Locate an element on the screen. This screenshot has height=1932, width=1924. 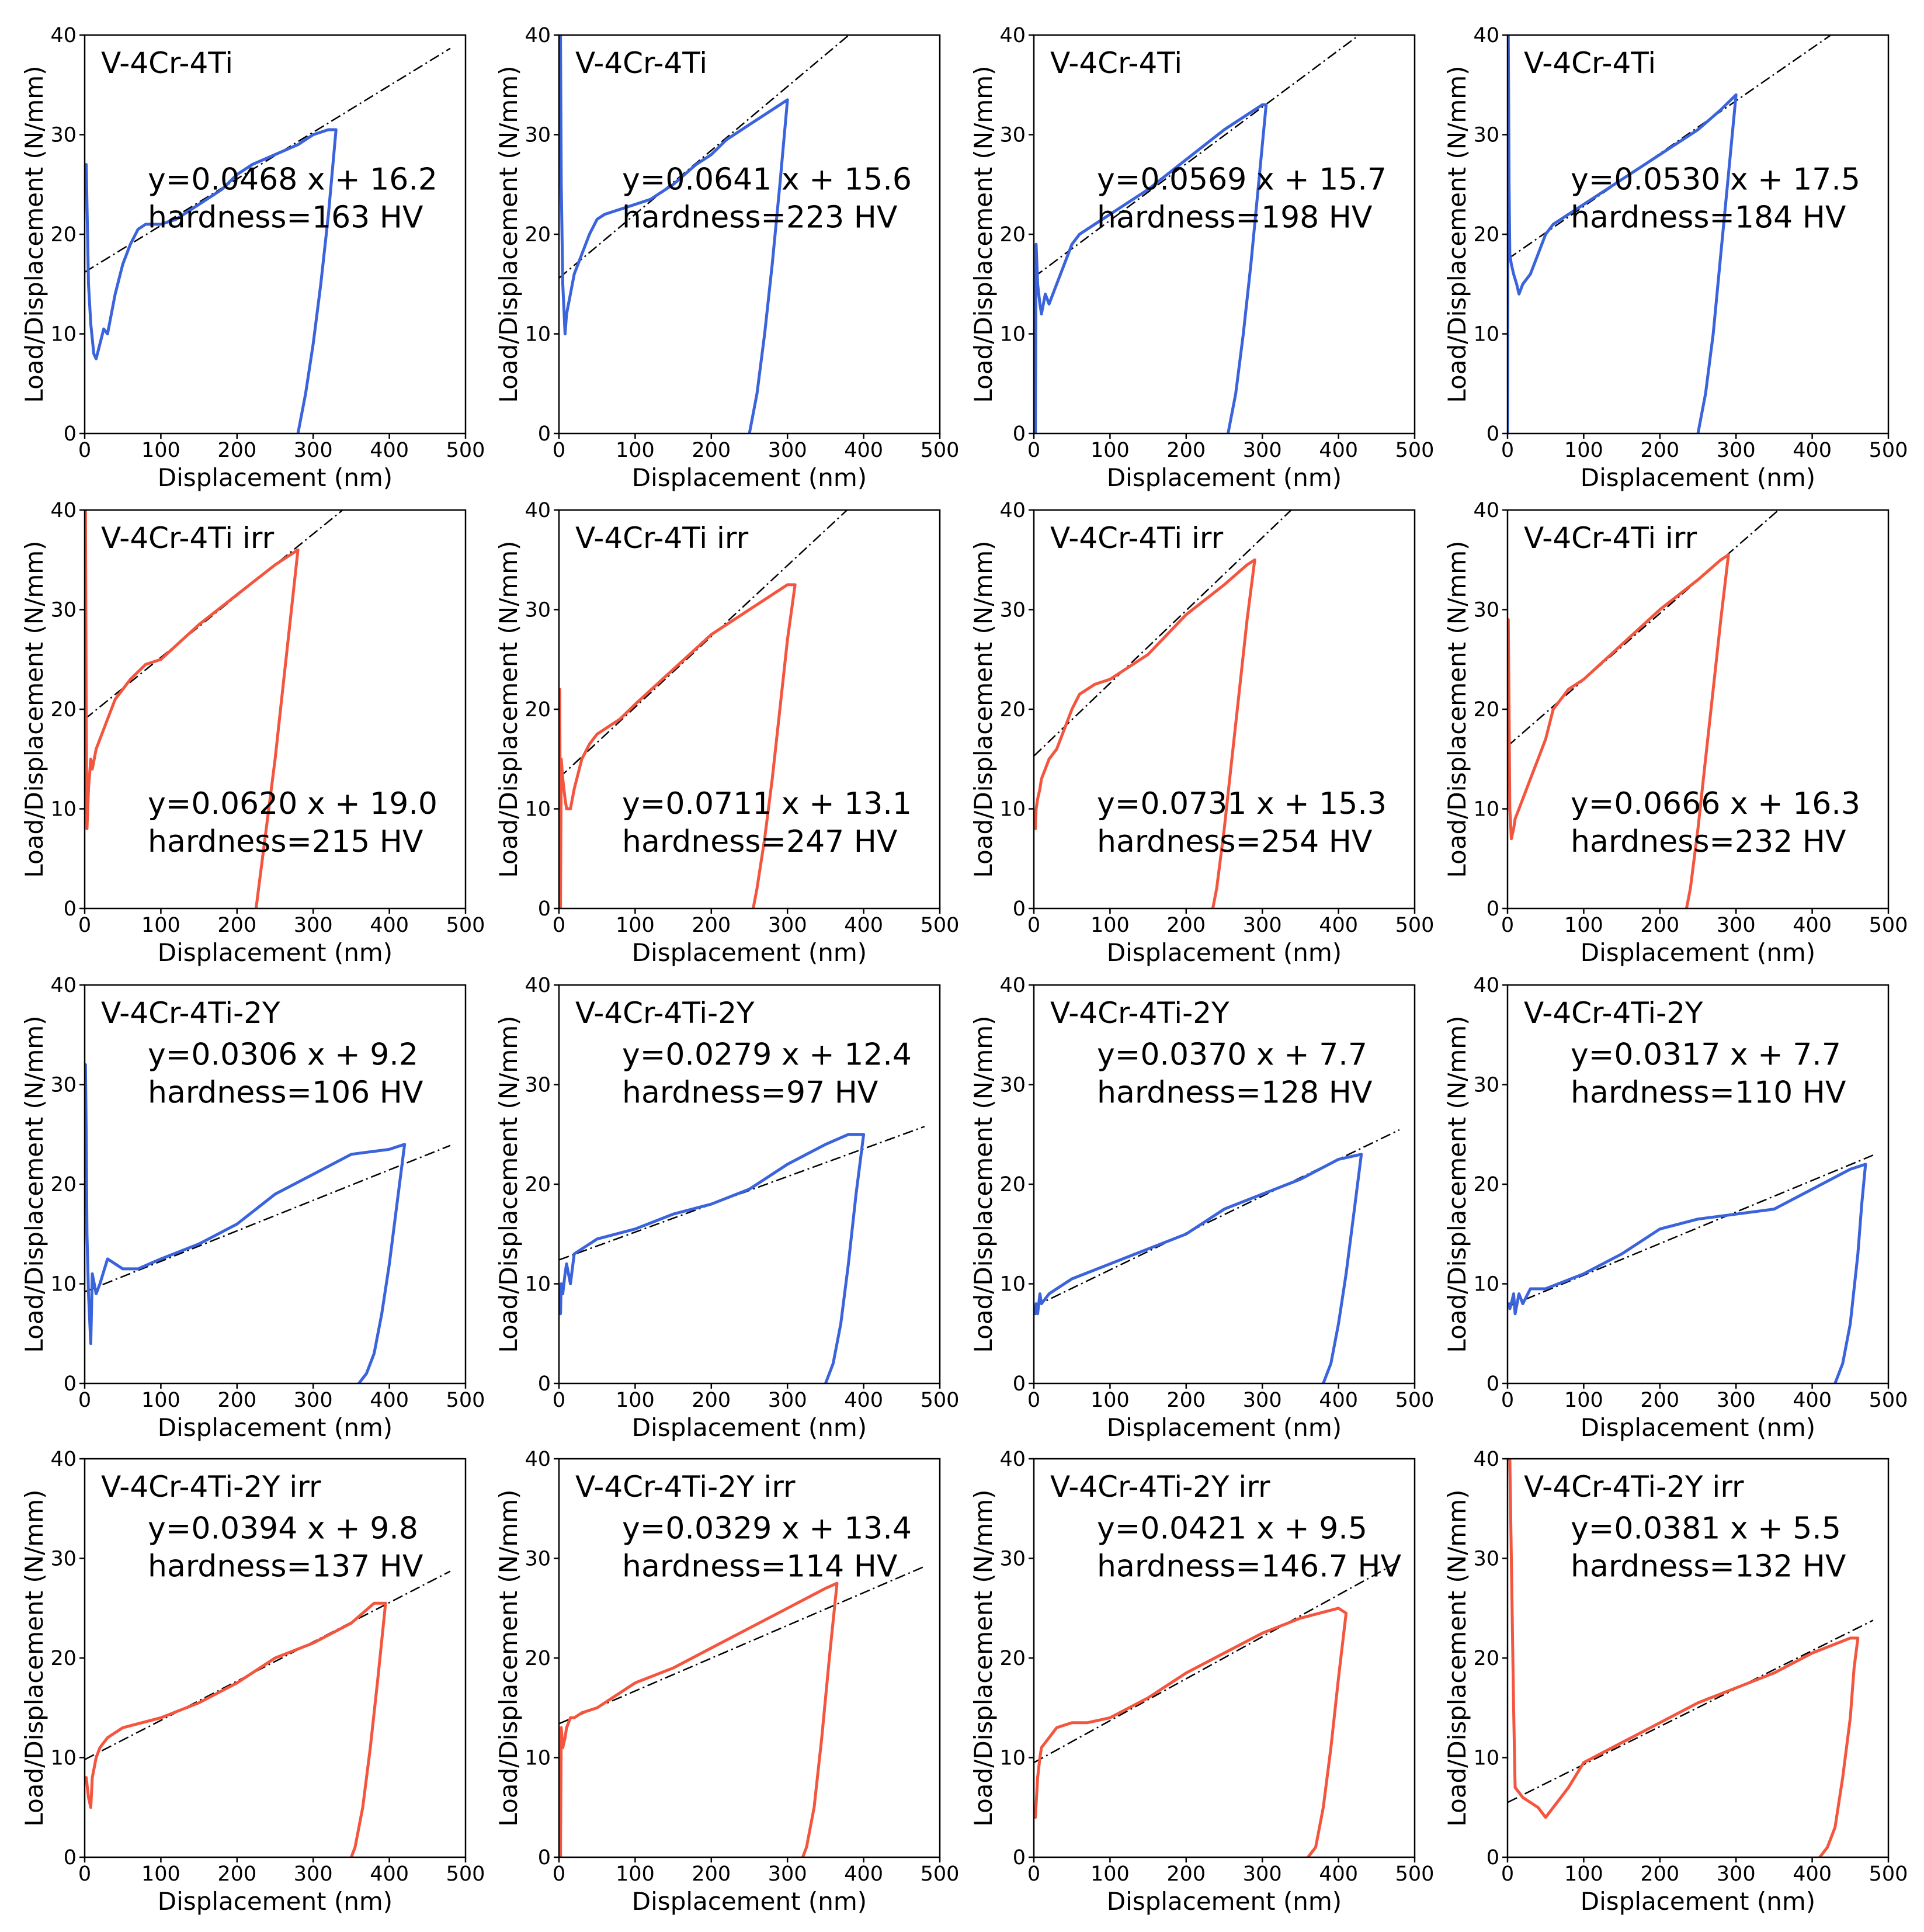
panel-title: V-4Cr-4Ti-2Y is located at coordinates (1140, 1013).